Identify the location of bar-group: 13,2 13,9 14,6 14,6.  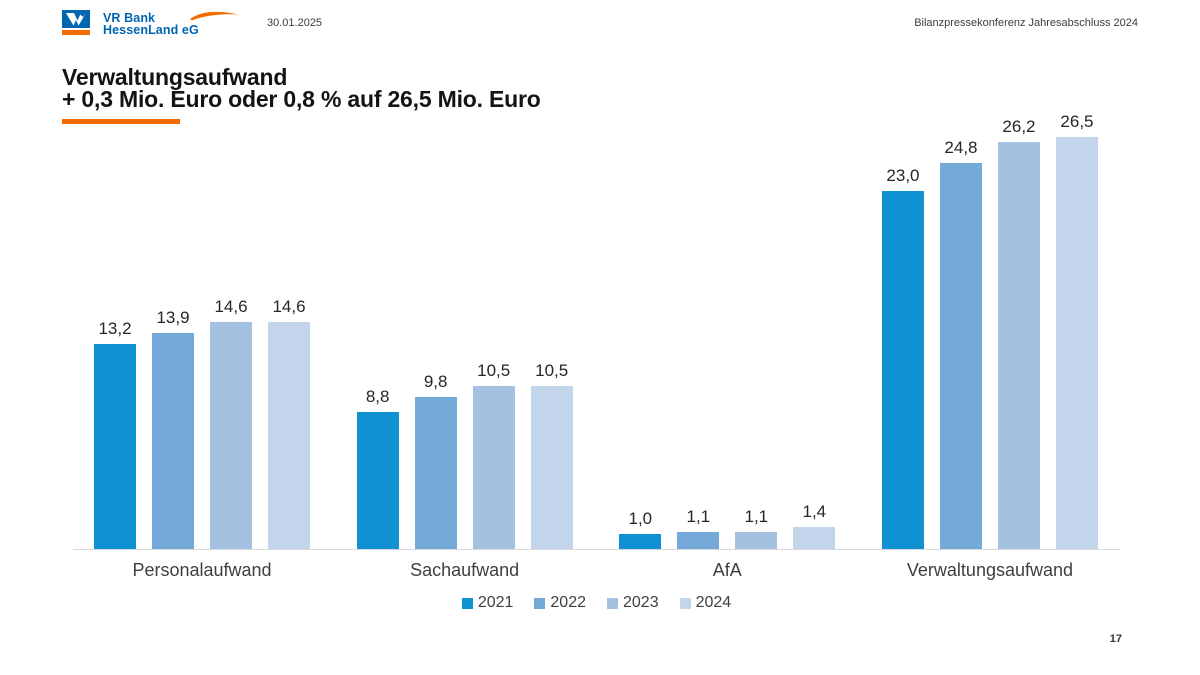
(202, 423).